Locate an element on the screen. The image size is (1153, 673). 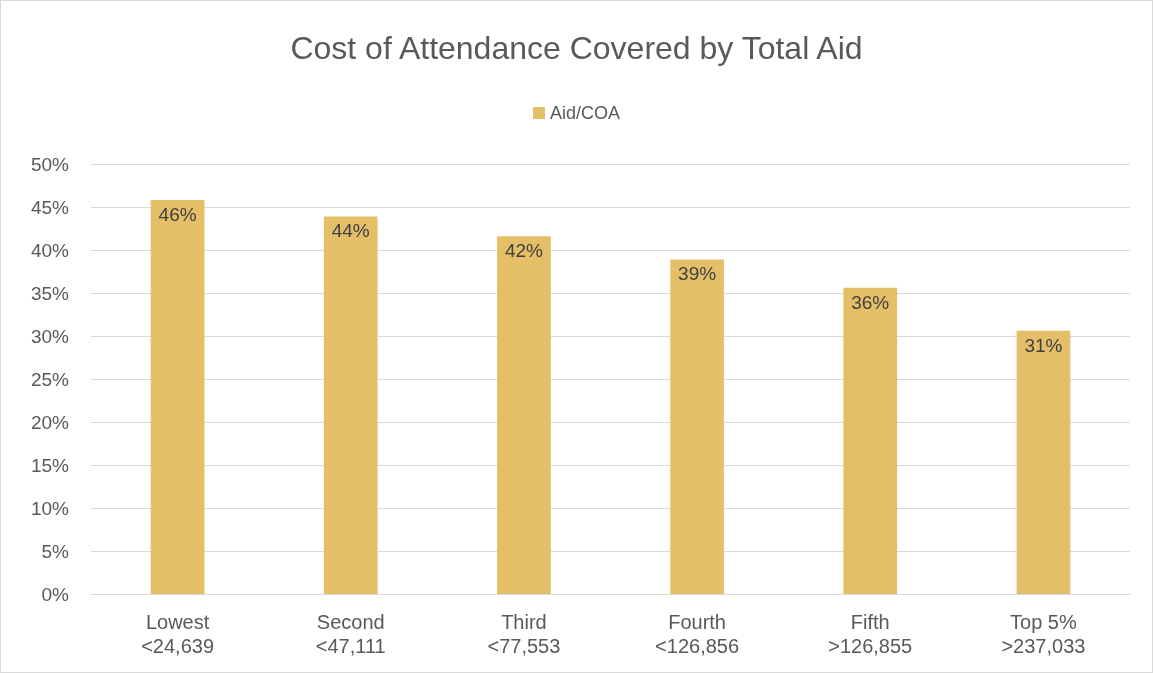
x-tick-label: Fifth >126,855 is located at coordinates (870, 634).